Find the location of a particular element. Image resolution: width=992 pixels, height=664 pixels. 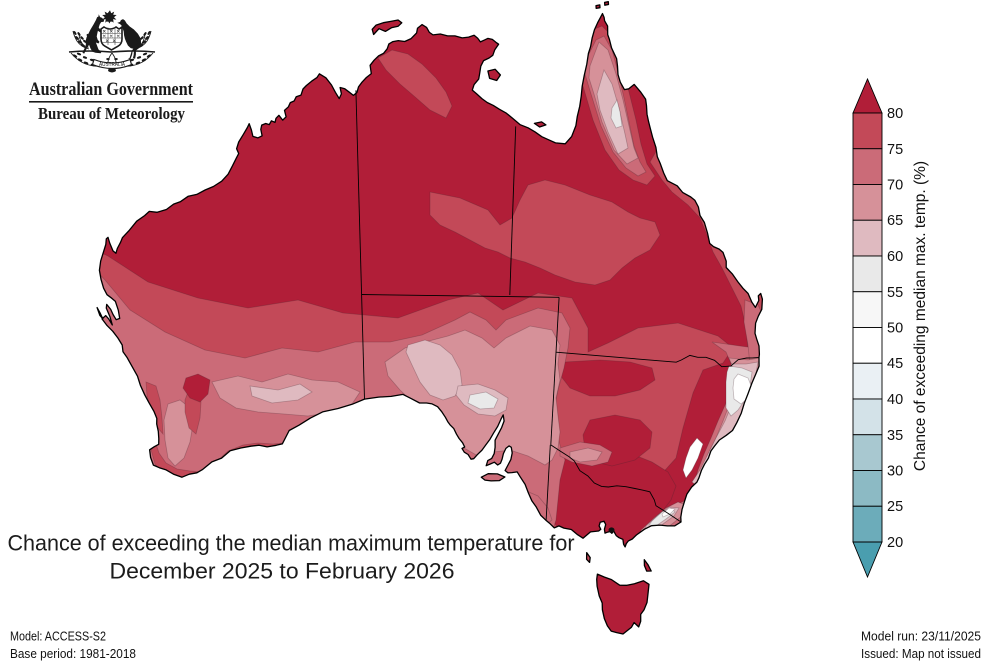

svg-text: 50 is located at coordinates (895, 329).